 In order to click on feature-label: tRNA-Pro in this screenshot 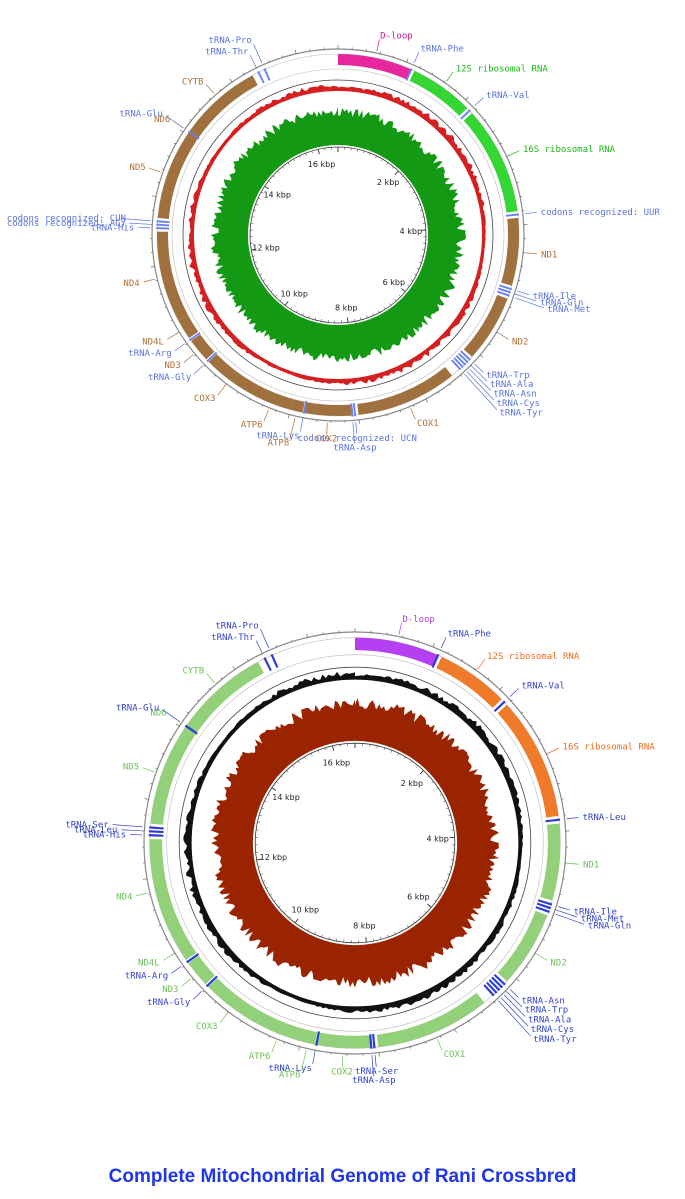, I will do `click(236, 626)`.